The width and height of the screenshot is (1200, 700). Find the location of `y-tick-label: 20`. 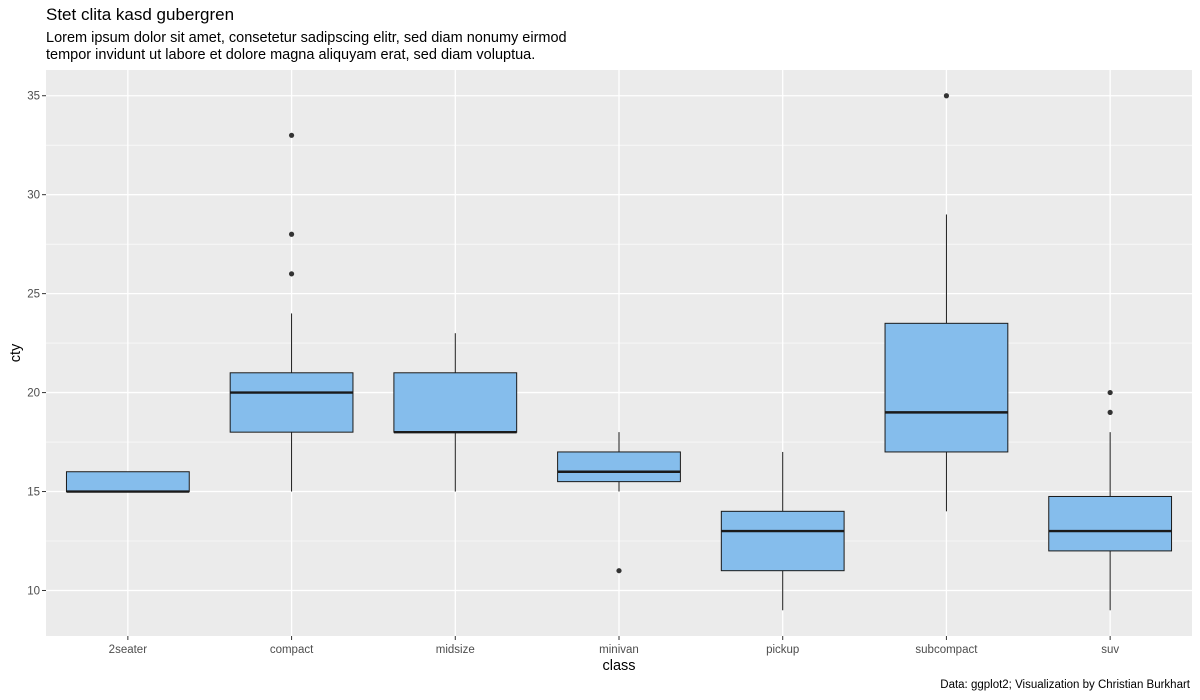

y-tick-label: 20 is located at coordinates (33, 394).